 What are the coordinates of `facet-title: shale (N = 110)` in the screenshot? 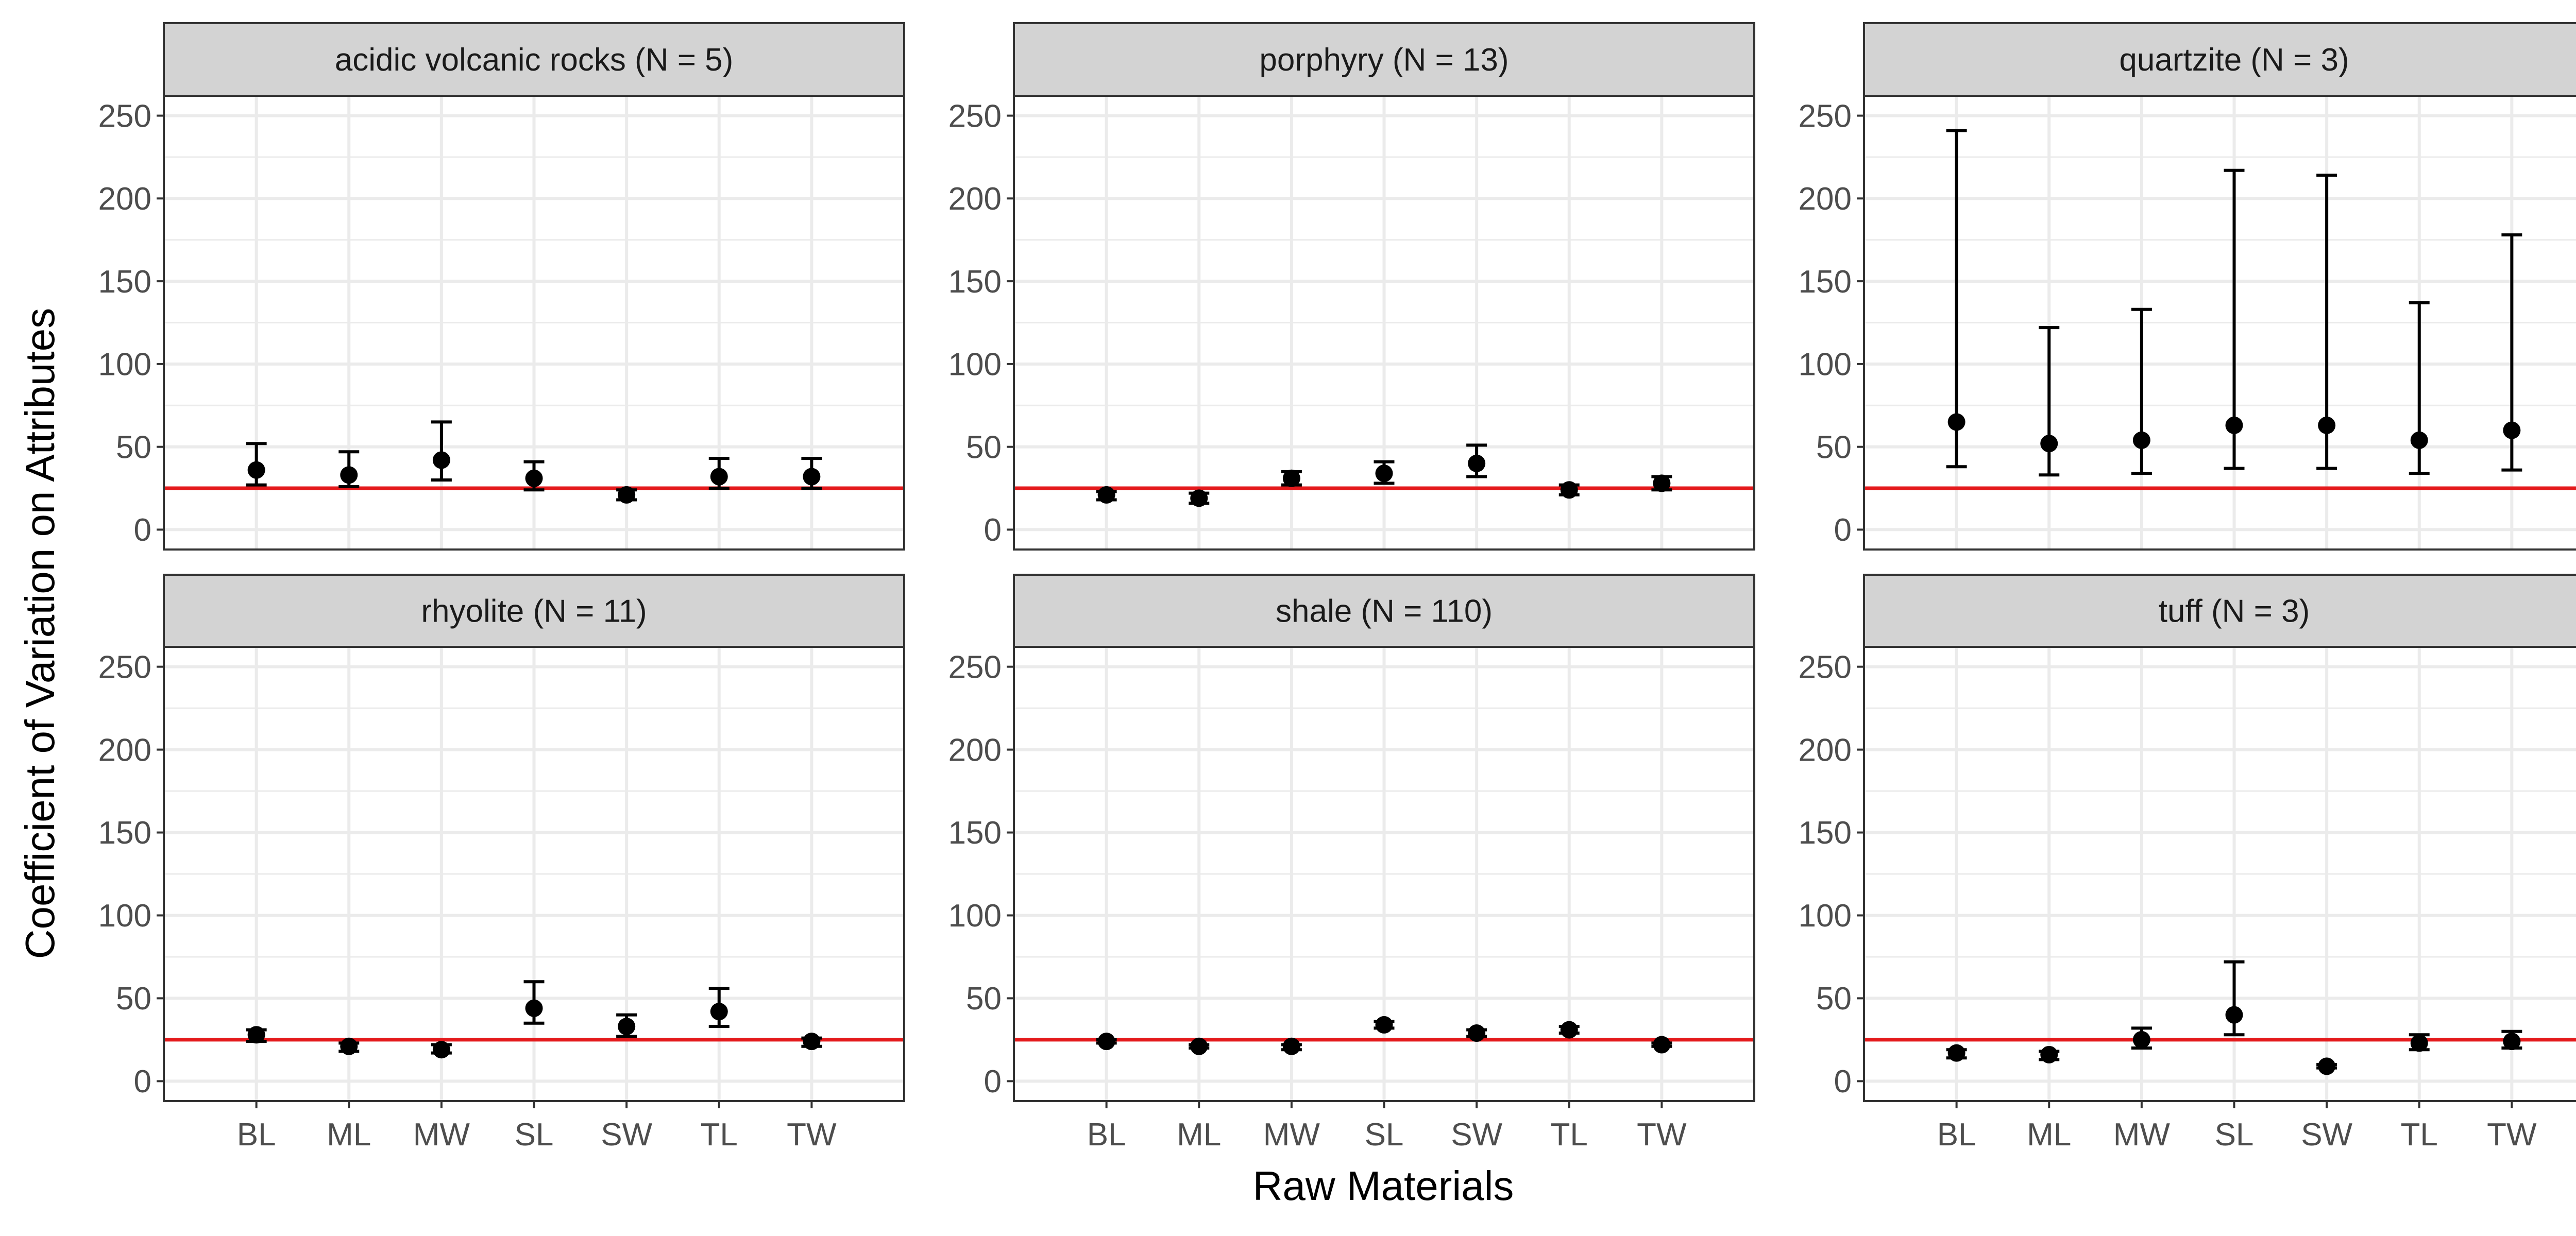 It's located at (1384, 611).